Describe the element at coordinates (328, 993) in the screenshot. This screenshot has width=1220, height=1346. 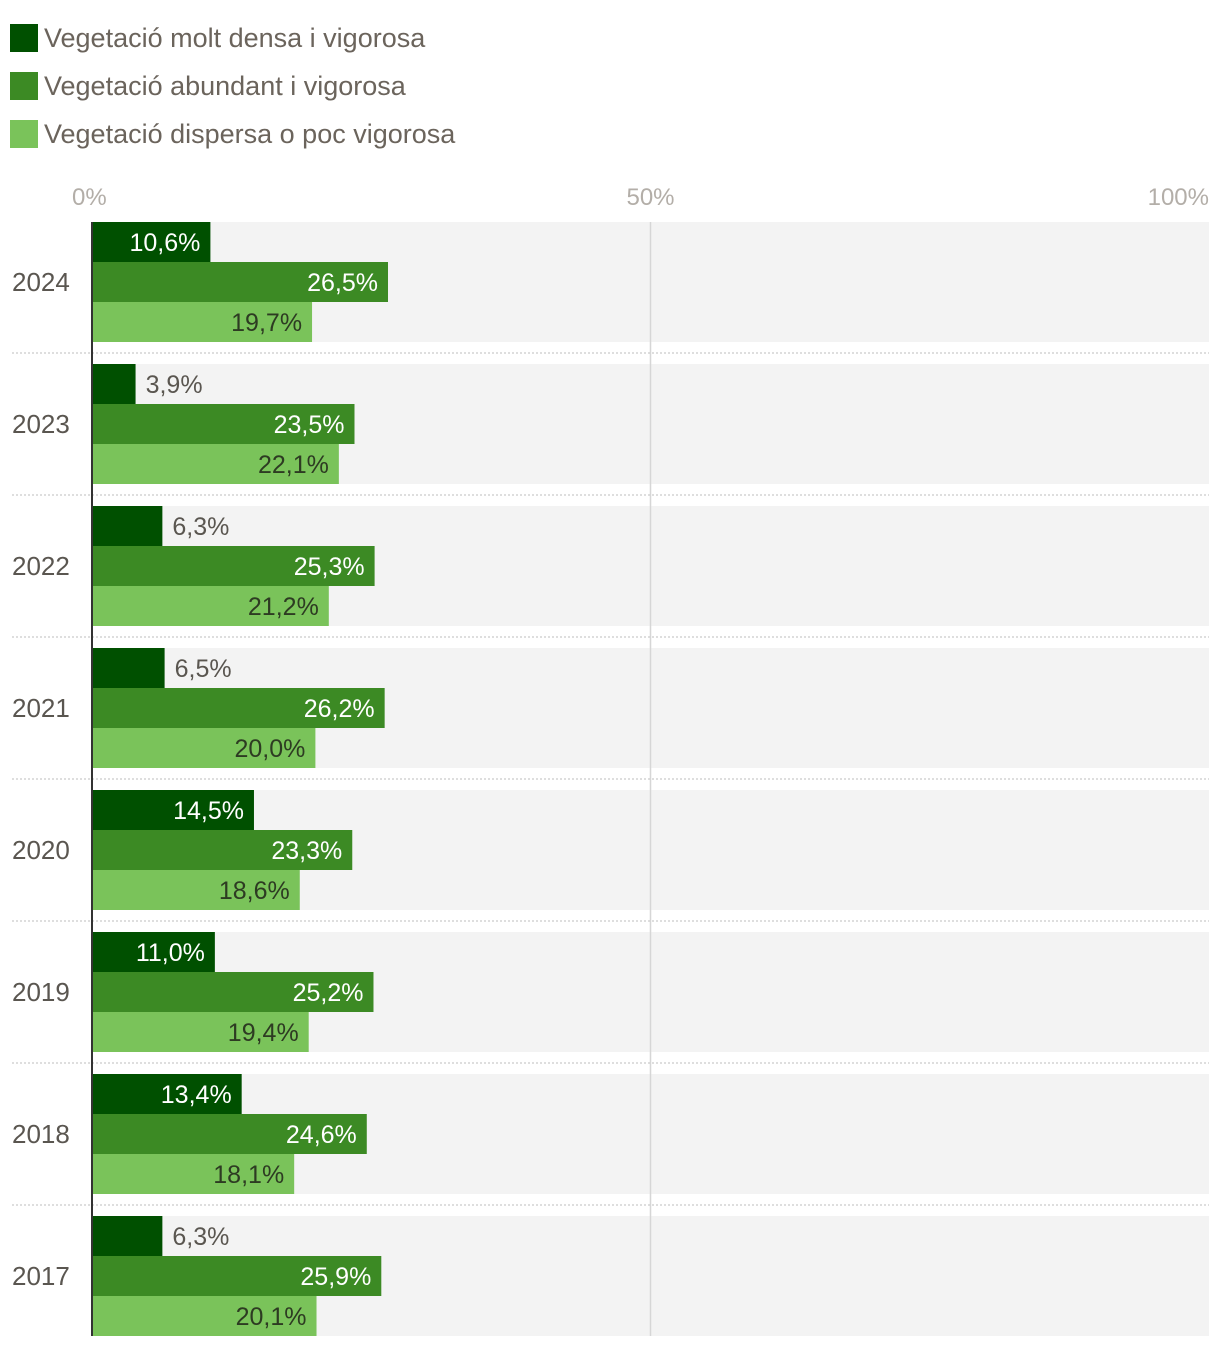
I see `bar-label: 25,2%` at that location.